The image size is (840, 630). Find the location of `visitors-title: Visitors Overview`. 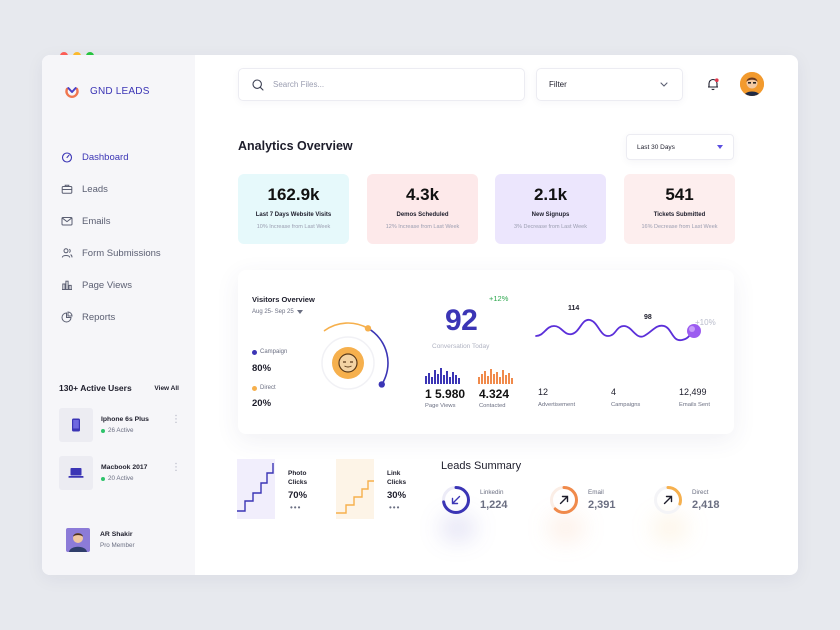

visitors-title: Visitors Overview is located at coordinates (283, 299).